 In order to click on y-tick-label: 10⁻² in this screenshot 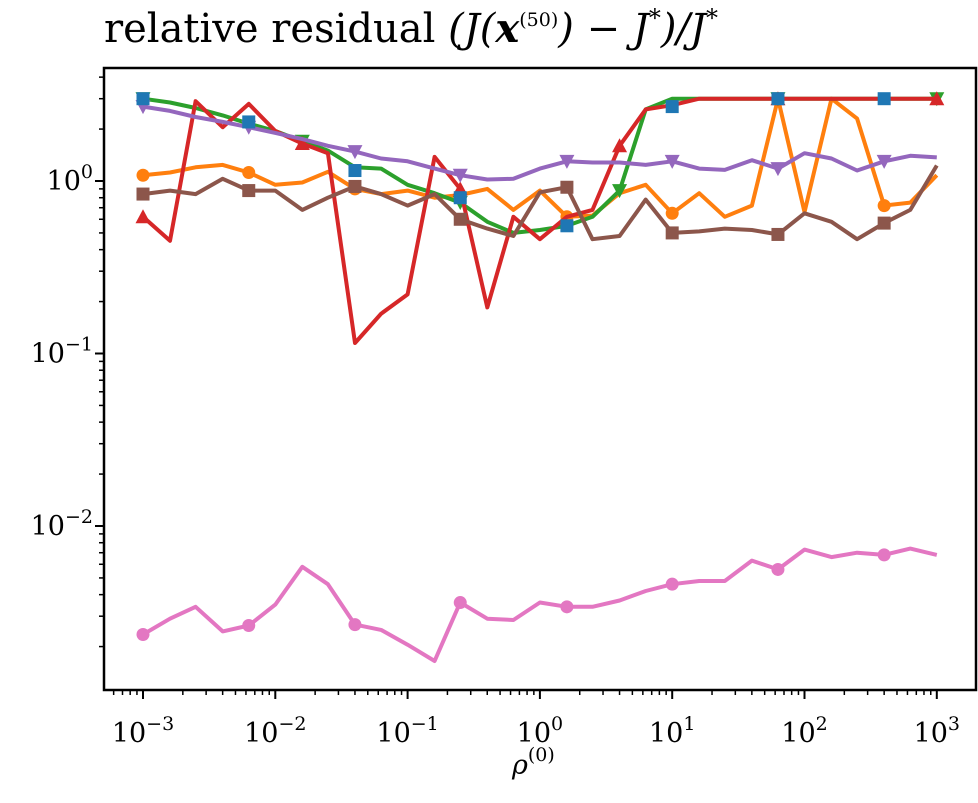, I will do `click(62, 524)`.